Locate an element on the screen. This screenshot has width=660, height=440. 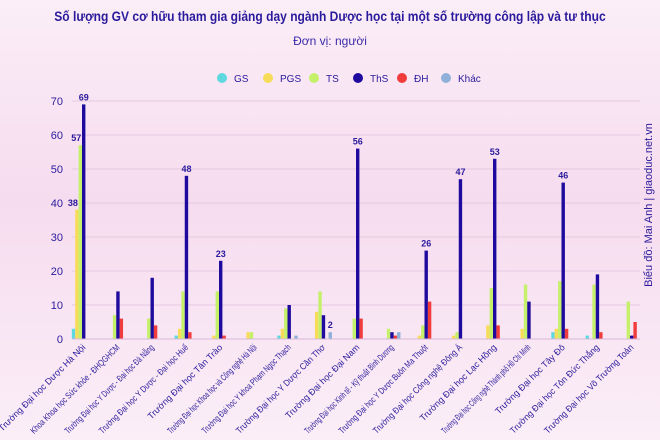
y-tick-label: 40 is located at coordinates (57, 204).